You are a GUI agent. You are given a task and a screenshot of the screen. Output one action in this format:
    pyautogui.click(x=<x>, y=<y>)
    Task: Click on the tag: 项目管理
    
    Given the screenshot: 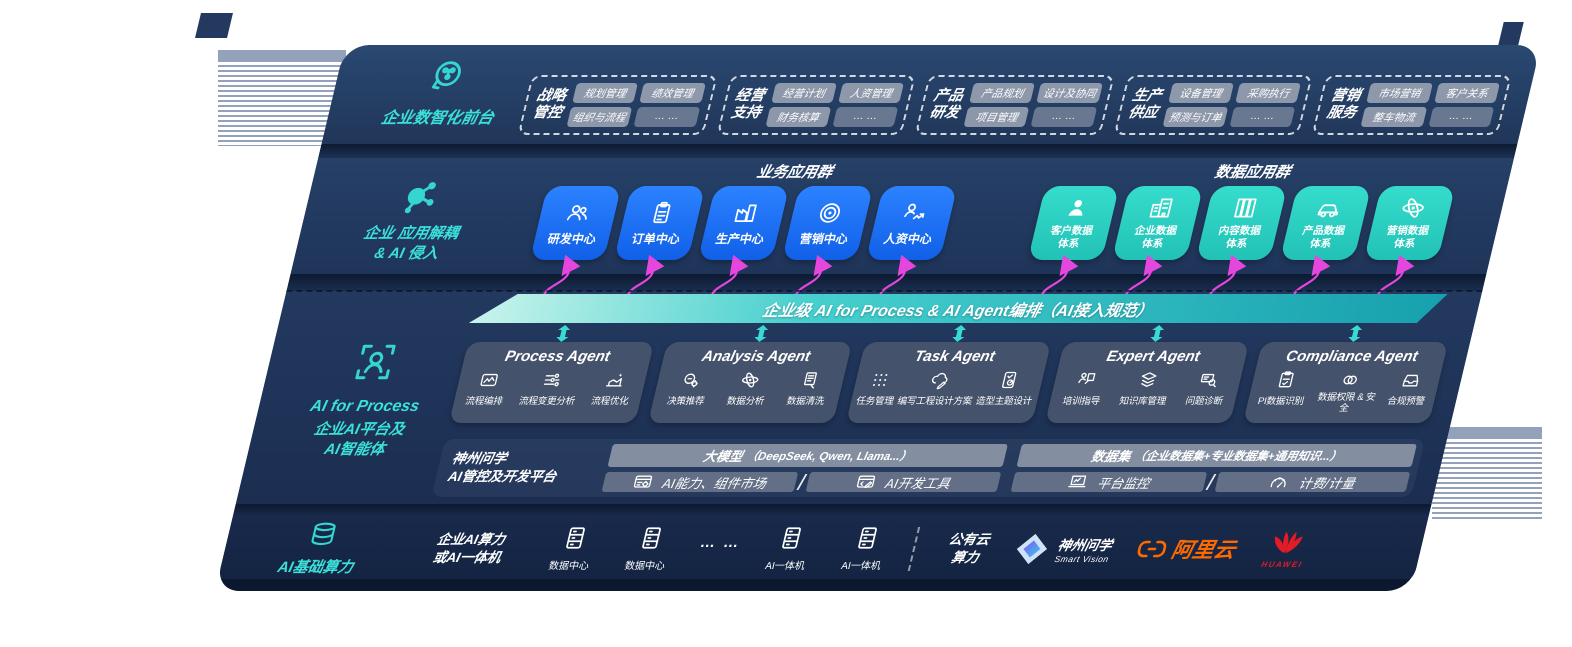 What is the action you would take?
    pyautogui.click(x=996, y=117)
    